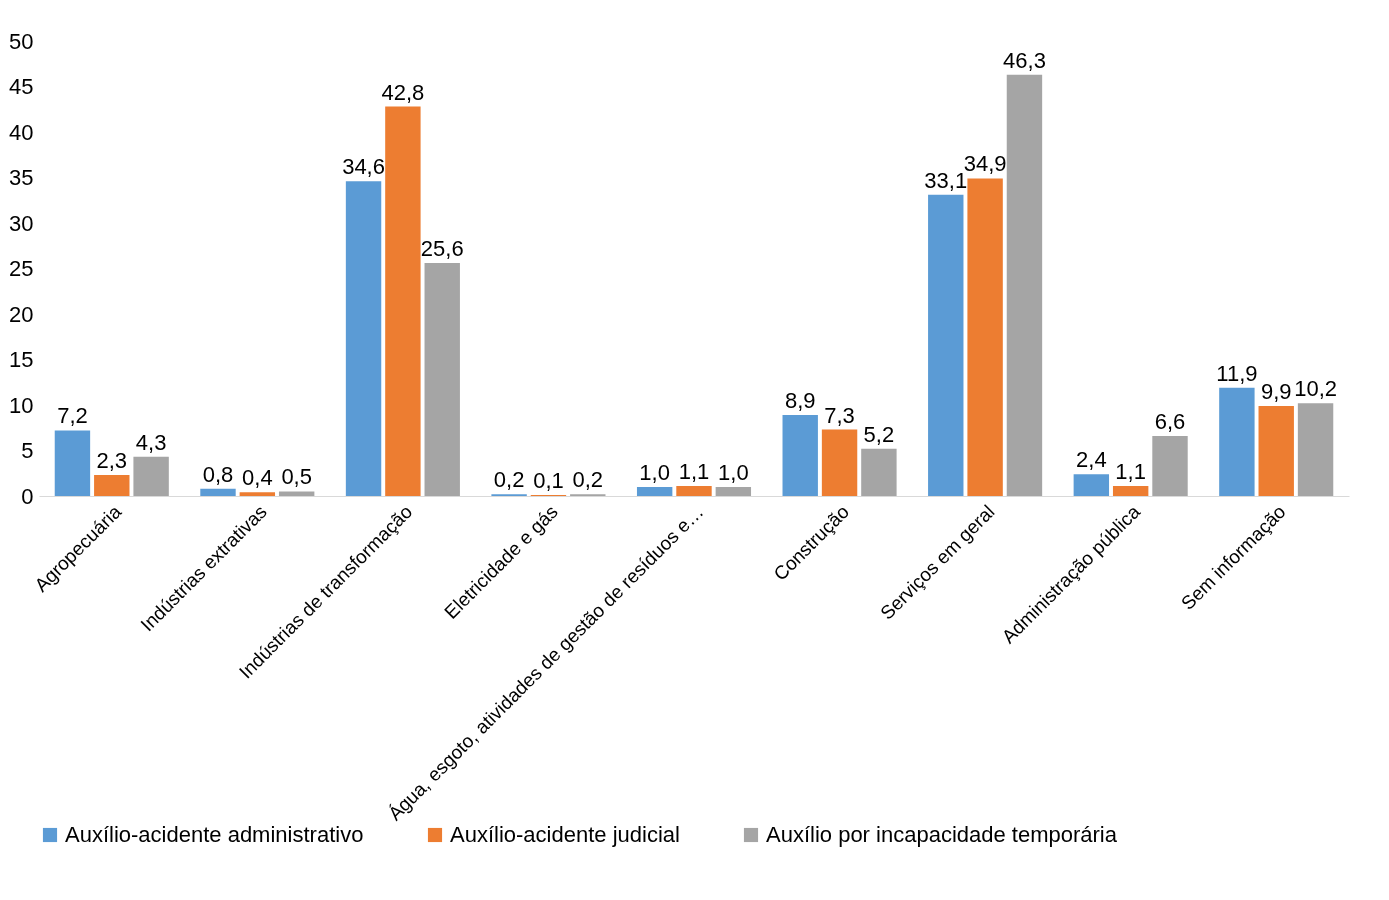  I want to click on data-label: 0,4, so click(257, 478).